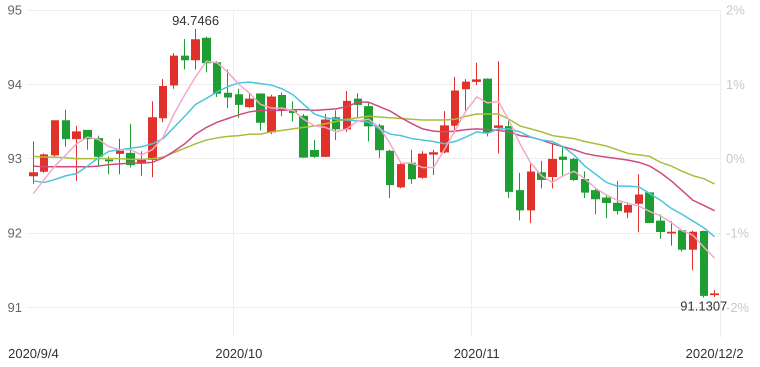 The width and height of the screenshot is (760, 367). What do you see at coordinates (15, 84) in the screenshot?
I see `y-tick-label: 94` at bounding box center [15, 84].